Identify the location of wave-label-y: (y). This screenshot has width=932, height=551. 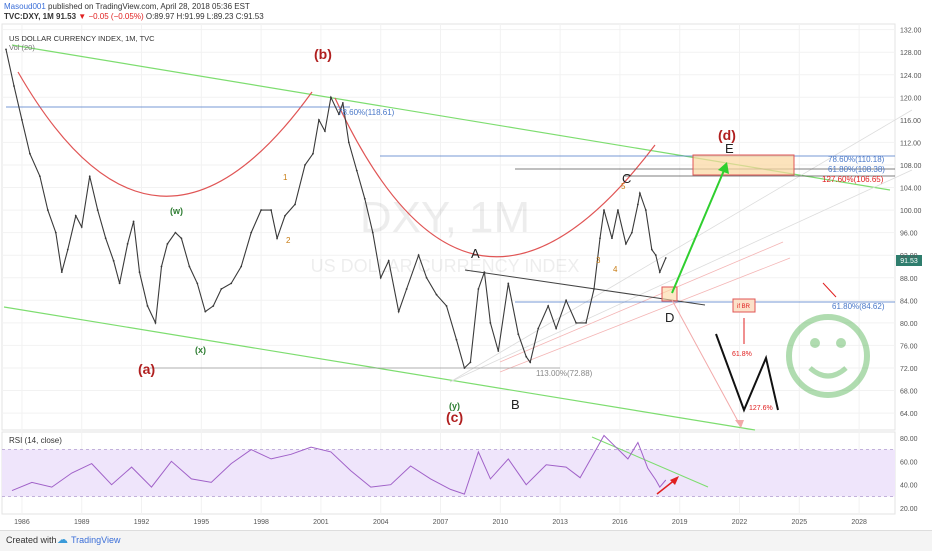
(454, 406).